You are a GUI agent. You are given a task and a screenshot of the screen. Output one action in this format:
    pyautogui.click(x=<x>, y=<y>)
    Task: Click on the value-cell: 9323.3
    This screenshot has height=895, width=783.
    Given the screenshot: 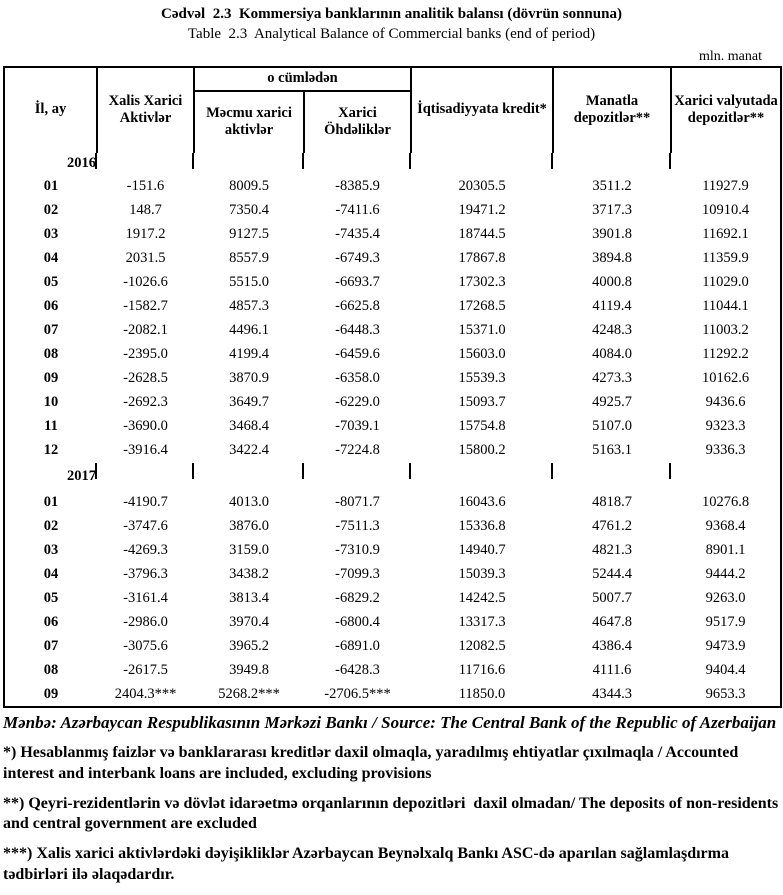 What is the action you would take?
    pyautogui.click(x=725, y=426)
    